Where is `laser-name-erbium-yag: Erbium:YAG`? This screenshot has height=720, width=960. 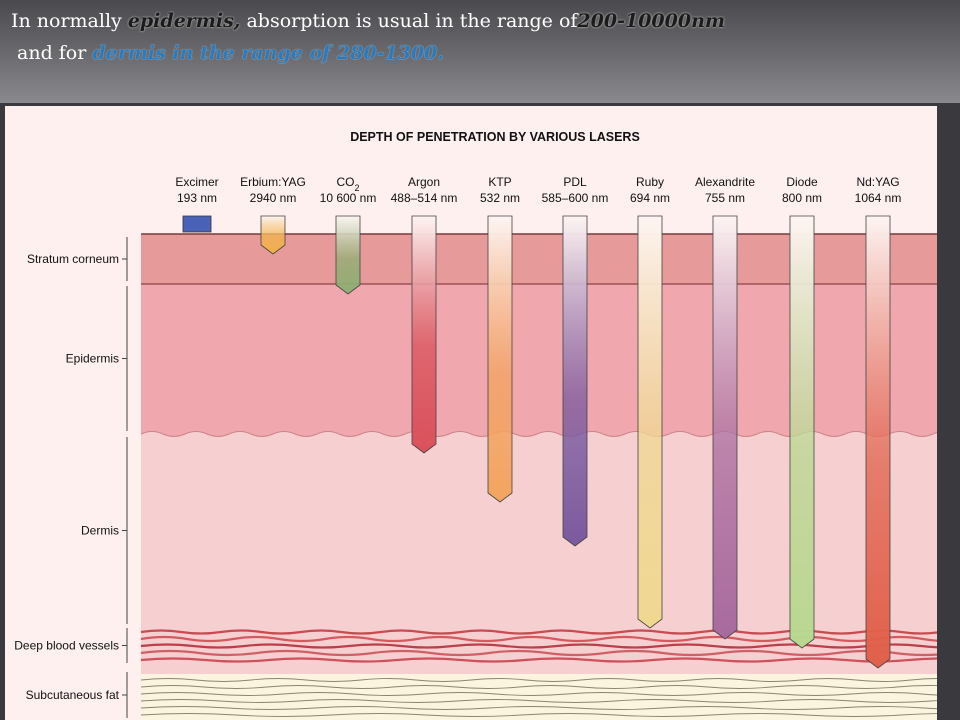 laser-name-erbium-yag: Erbium:YAG is located at coordinates (273, 182).